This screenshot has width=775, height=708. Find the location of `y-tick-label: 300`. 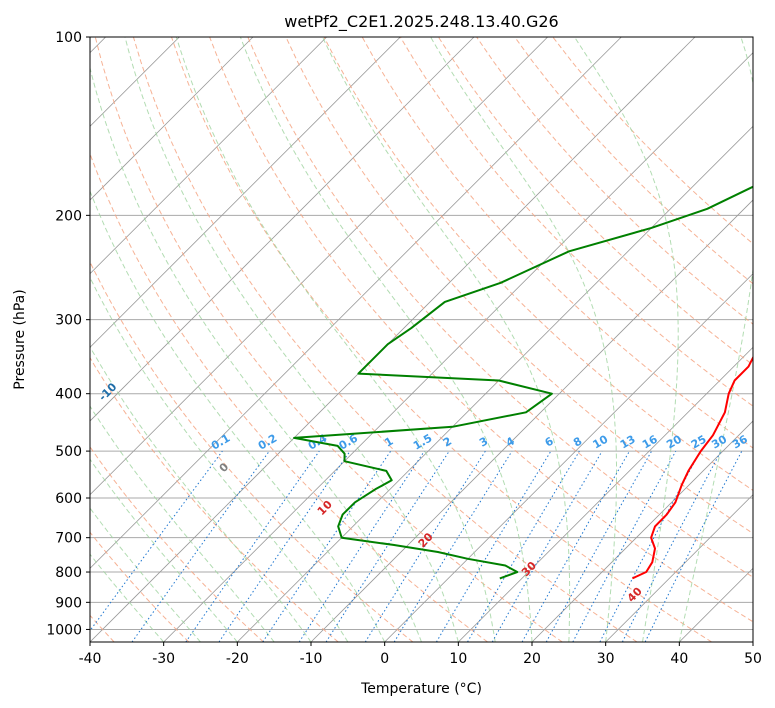

y-tick-label: 300 is located at coordinates (68, 321).